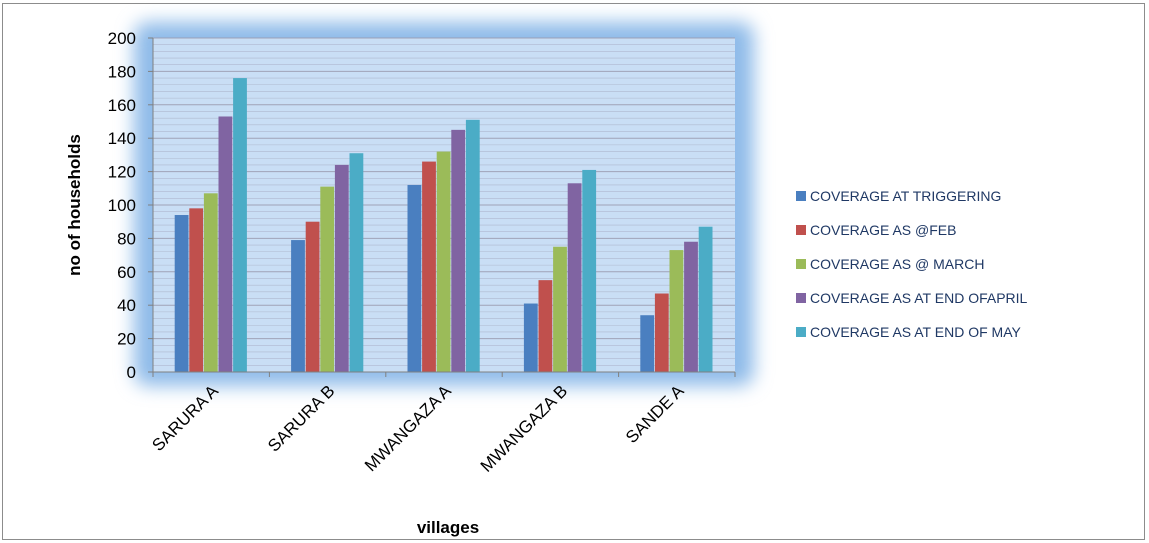  Describe the element at coordinates (915, 332) in the screenshot. I see `legend-label: COVERAGE AS AT END OF MAY` at that location.